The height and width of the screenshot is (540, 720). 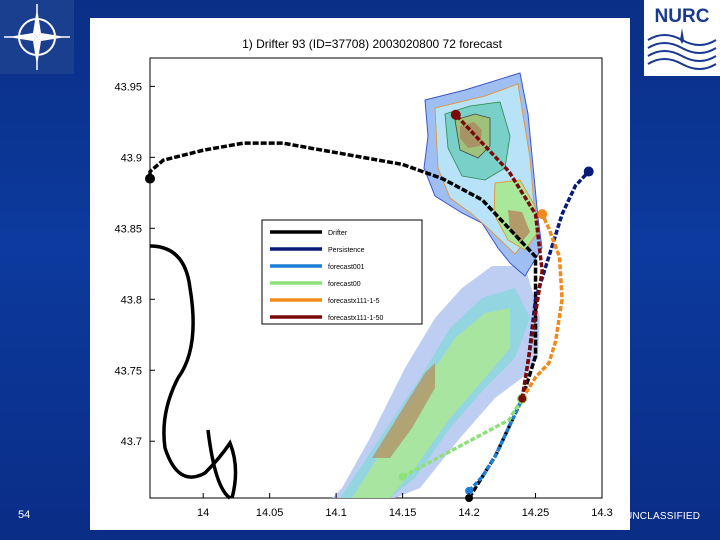 What do you see at coordinates (131, 442) in the screenshot?
I see `y-tick-label: 43.7` at bounding box center [131, 442].